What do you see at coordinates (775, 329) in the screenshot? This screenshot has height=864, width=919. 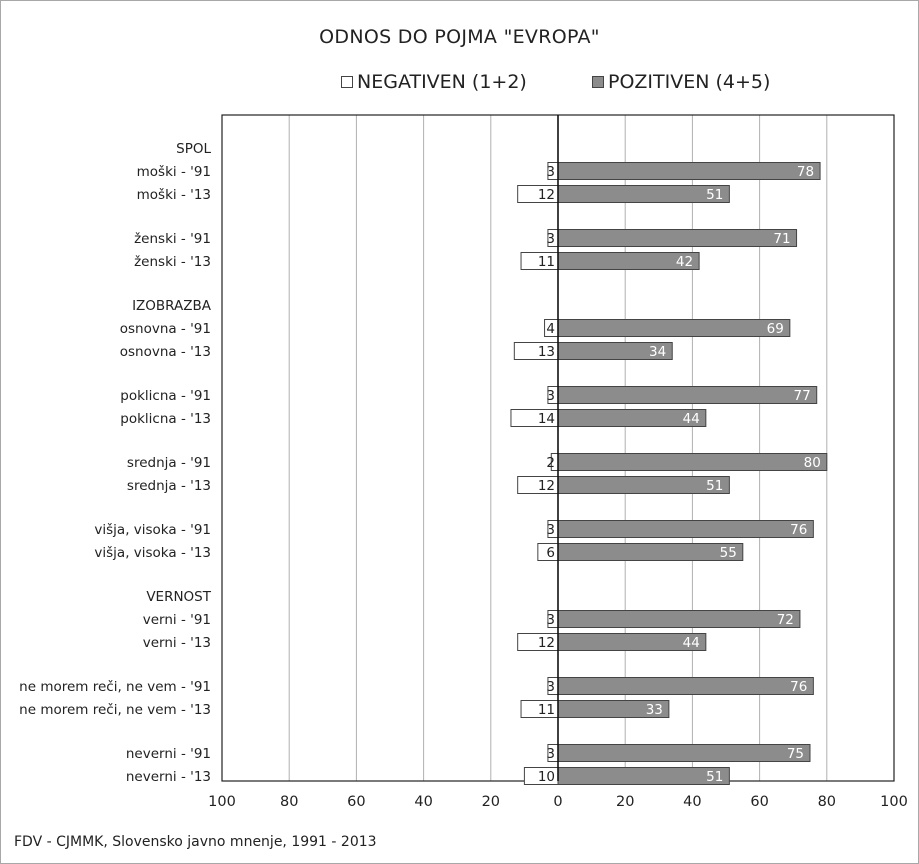 I see `value-label-positive: 69` at bounding box center [775, 329].